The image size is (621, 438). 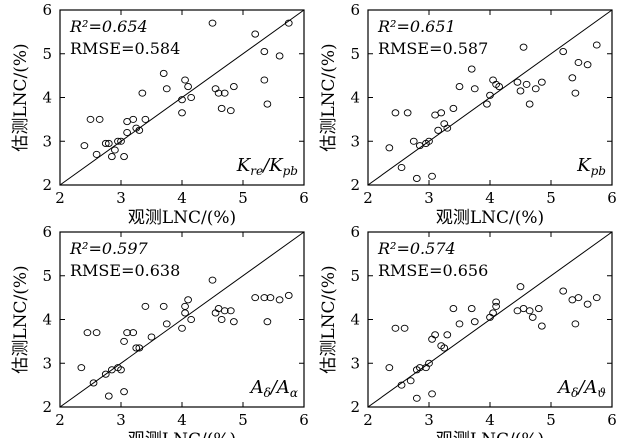 What do you see at coordinates (47, 276) in the screenshot?
I see `y-tick-label: 5` at bounding box center [47, 276].